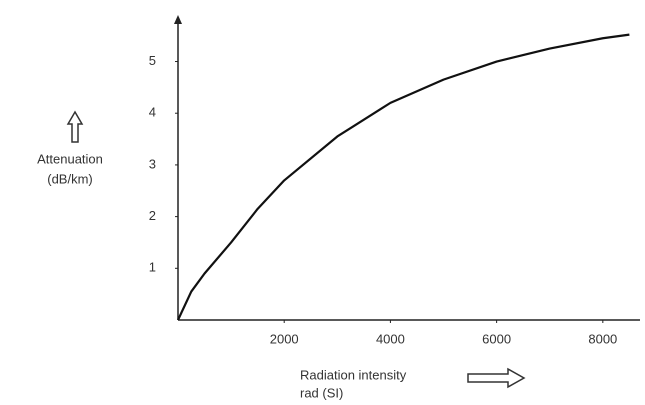 The width and height of the screenshot is (645, 405). I want to click on y-tick-label: 2, so click(152, 215).